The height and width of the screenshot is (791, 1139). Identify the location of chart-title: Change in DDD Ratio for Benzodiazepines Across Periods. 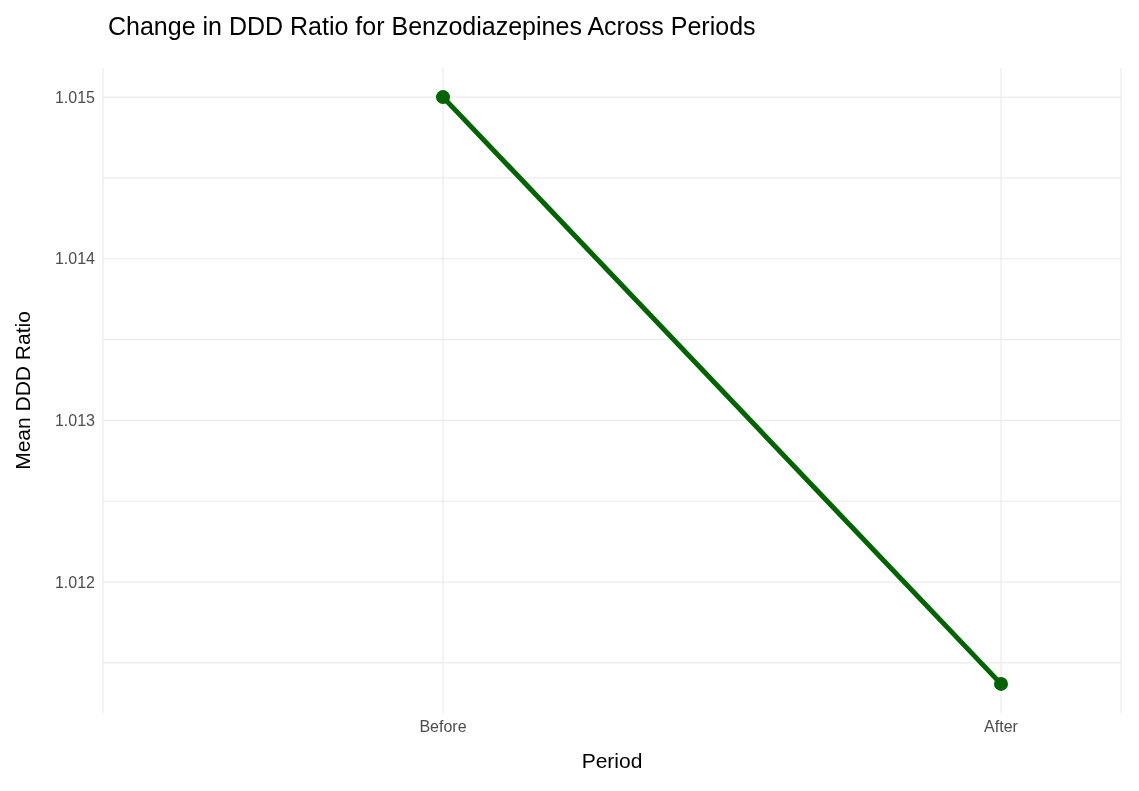
(432, 26).